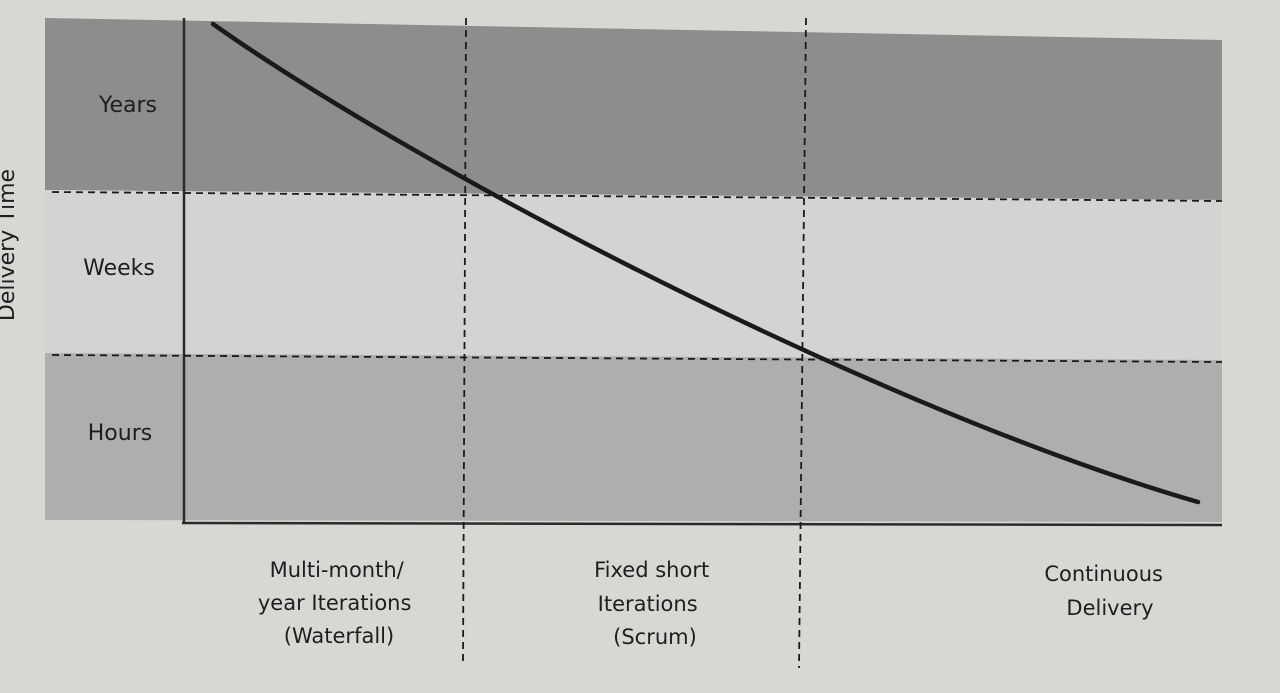 The width and height of the screenshot is (1280, 693). Describe the element at coordinates (637, 196) in the screenshot. I see `divider-years-weeks` at that location.